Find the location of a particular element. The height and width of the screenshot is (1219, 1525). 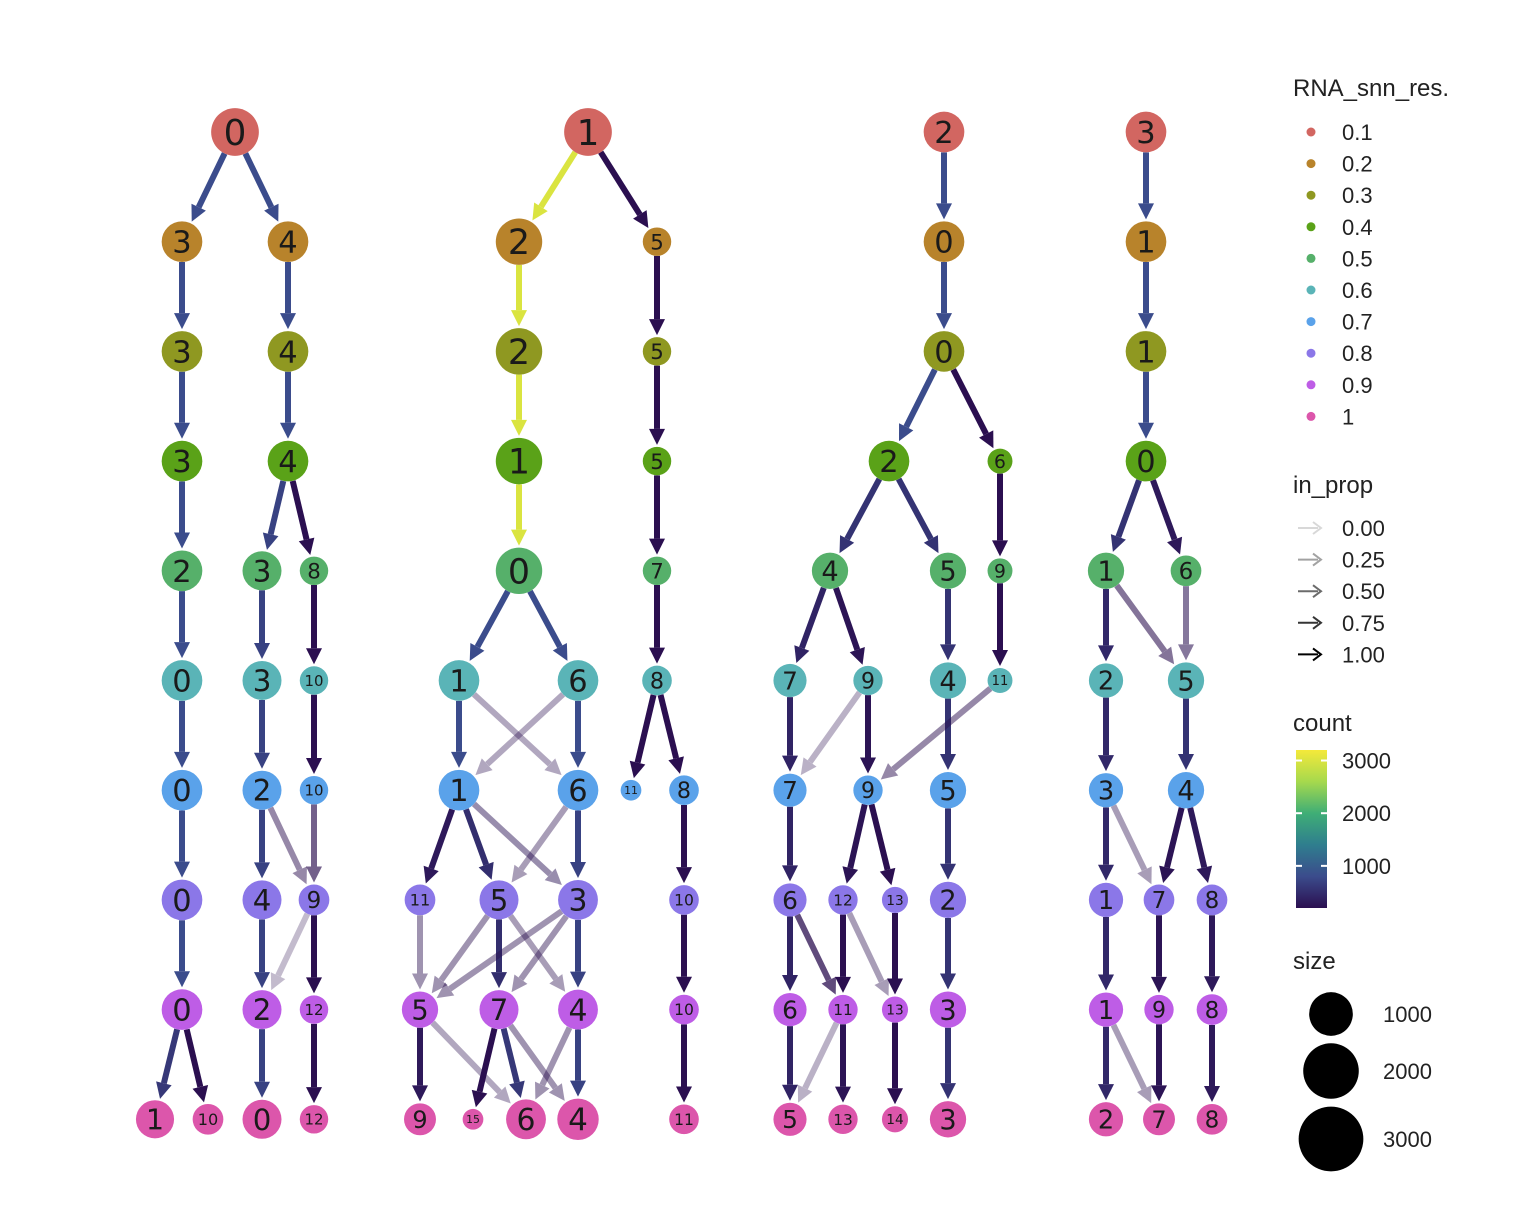

edge-b5-b7 is located at coordinates (519, 515).